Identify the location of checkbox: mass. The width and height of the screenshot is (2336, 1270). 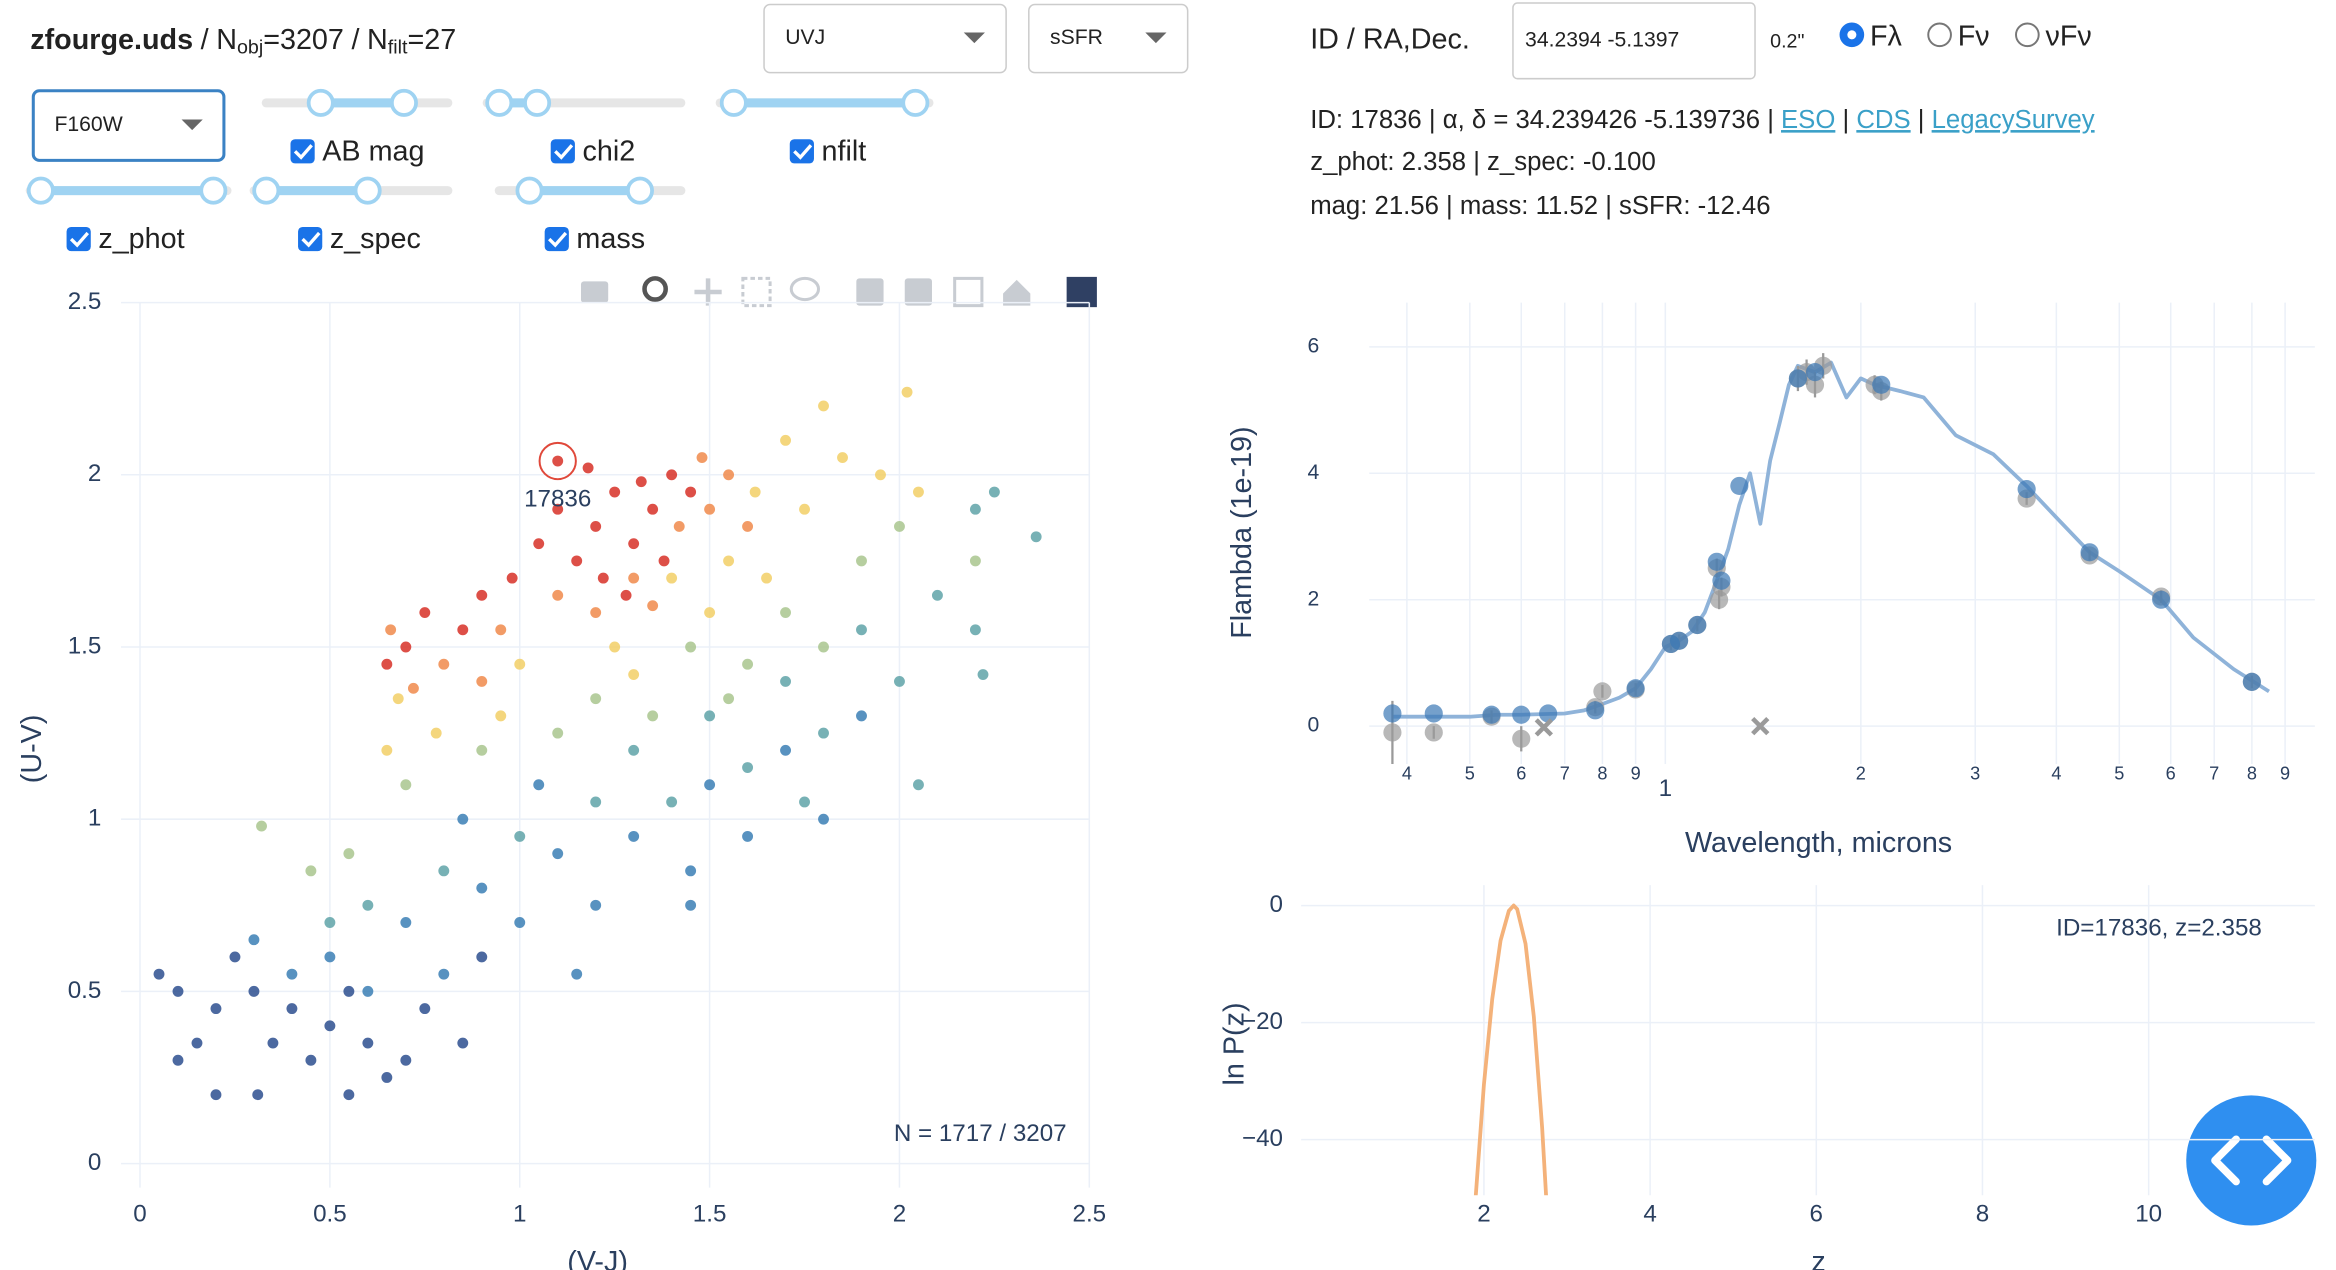
(594, 239).